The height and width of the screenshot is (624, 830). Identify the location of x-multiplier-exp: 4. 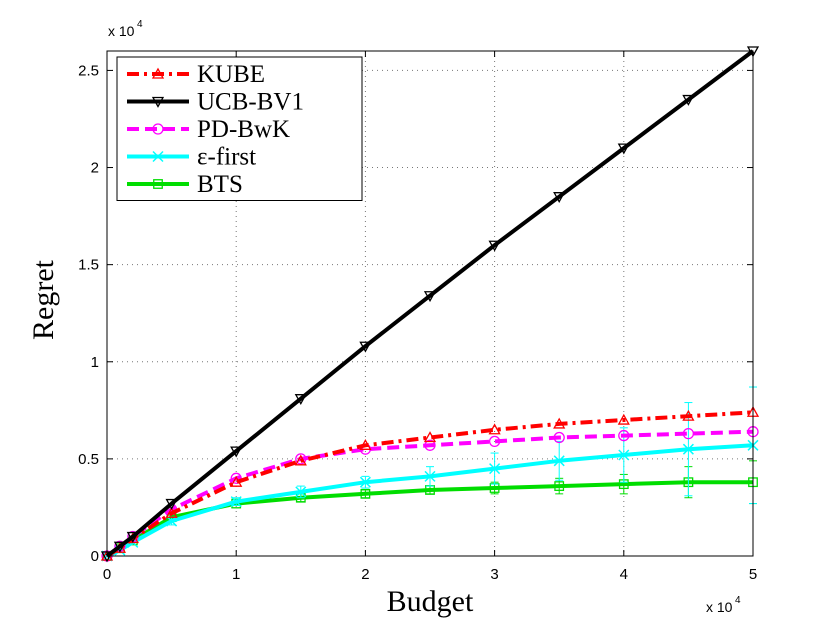
(738, 600).